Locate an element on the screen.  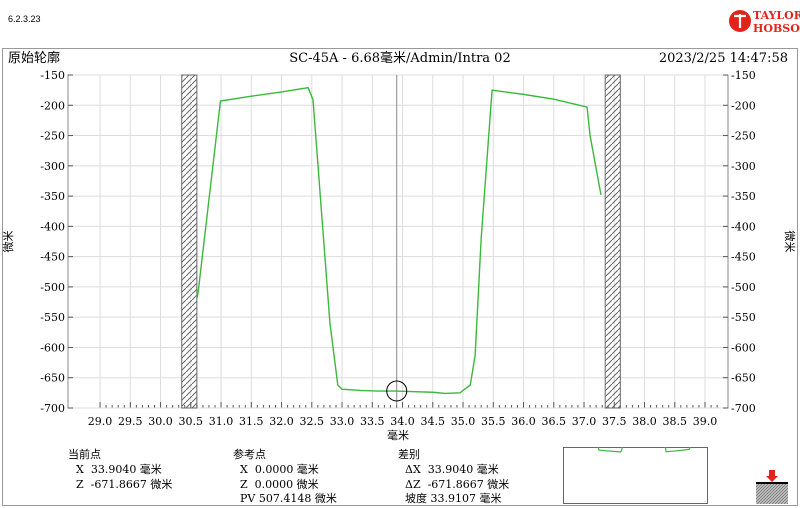
difference-dx: ΔX 33.9040 毫米 is located at coordinates (452, 469).